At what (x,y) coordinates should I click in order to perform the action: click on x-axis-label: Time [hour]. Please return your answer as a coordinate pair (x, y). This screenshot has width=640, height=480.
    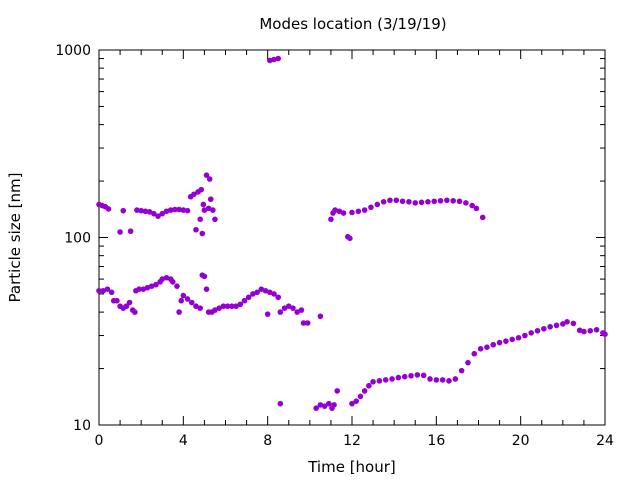
    Looking at the image, I should click on (351, 467).